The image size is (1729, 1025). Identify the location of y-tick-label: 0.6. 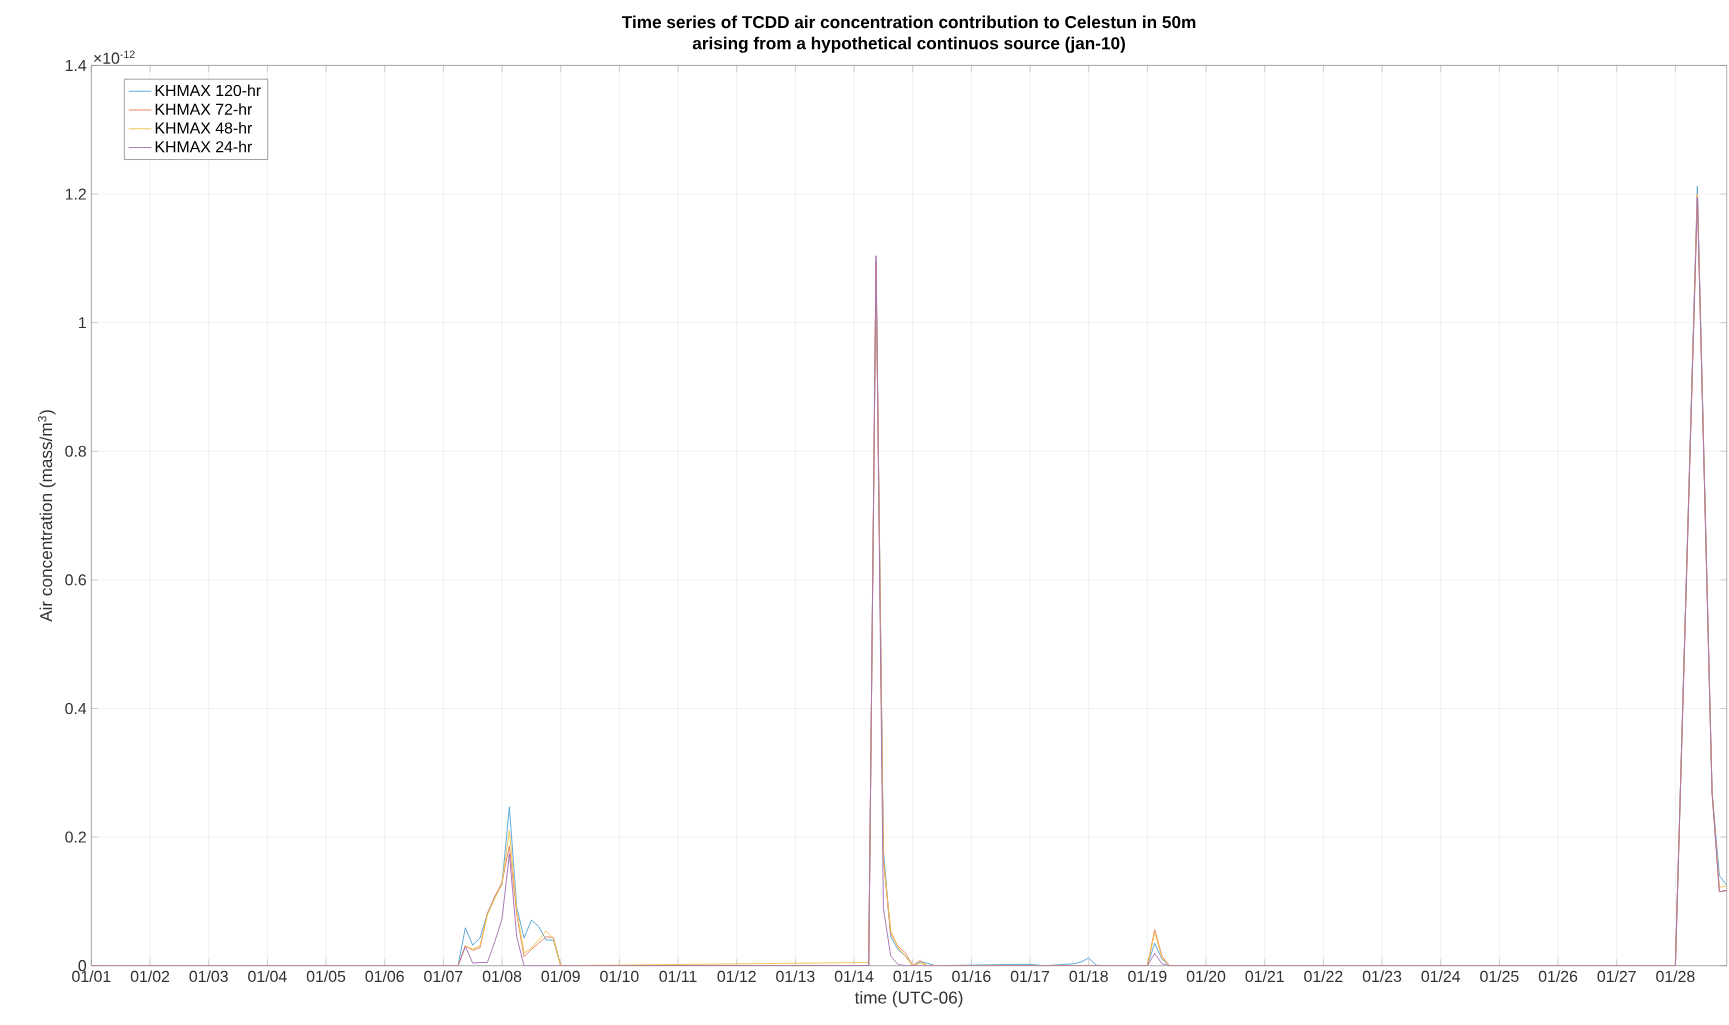
(76, 580).